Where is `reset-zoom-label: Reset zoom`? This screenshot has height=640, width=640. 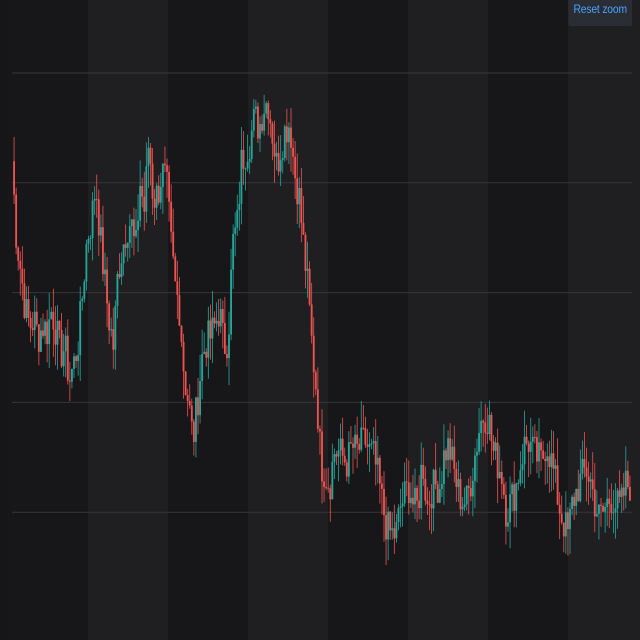
reset-zoom-label: Reset zoom is located at coordinates (600, 9).